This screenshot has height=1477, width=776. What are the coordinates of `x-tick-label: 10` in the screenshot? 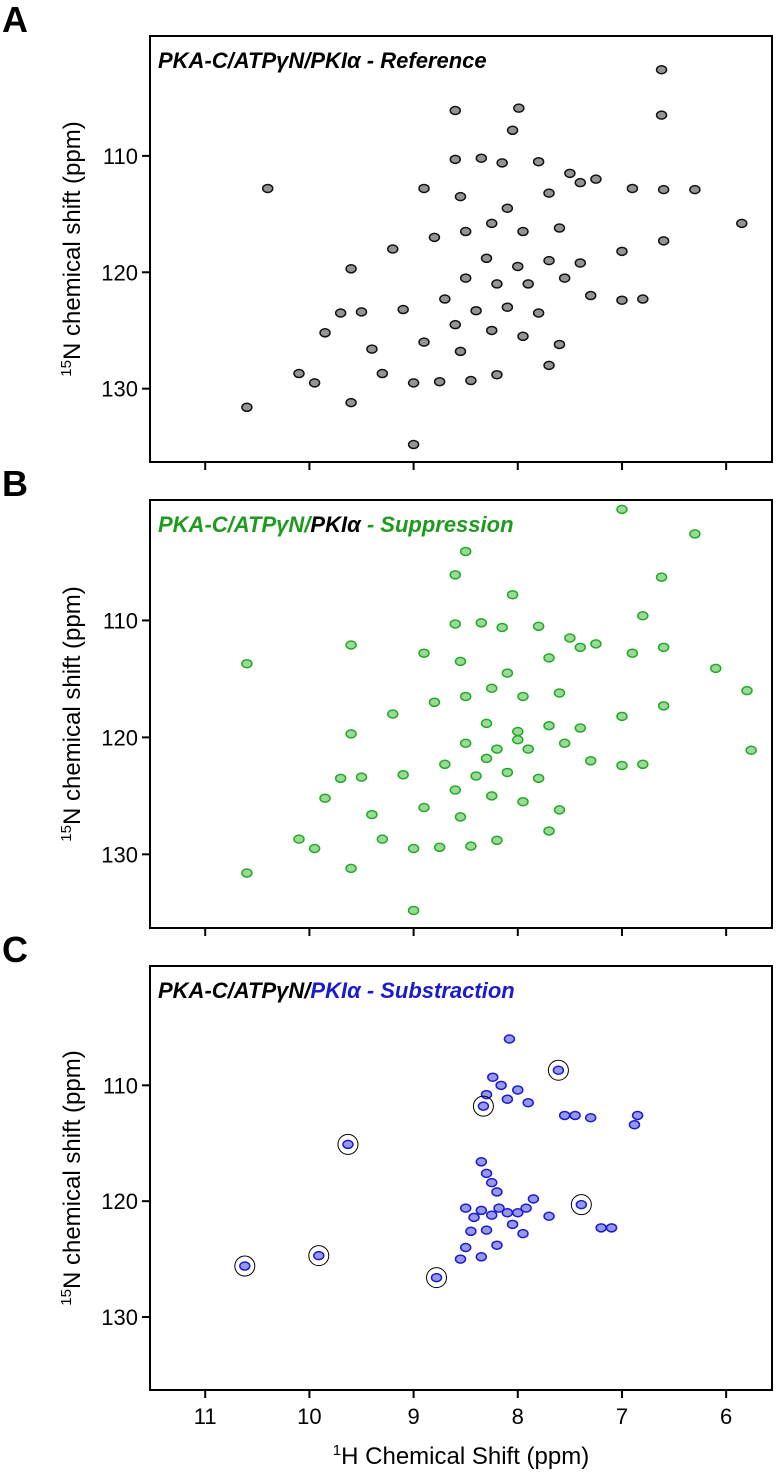 It's located at (309, 1416).